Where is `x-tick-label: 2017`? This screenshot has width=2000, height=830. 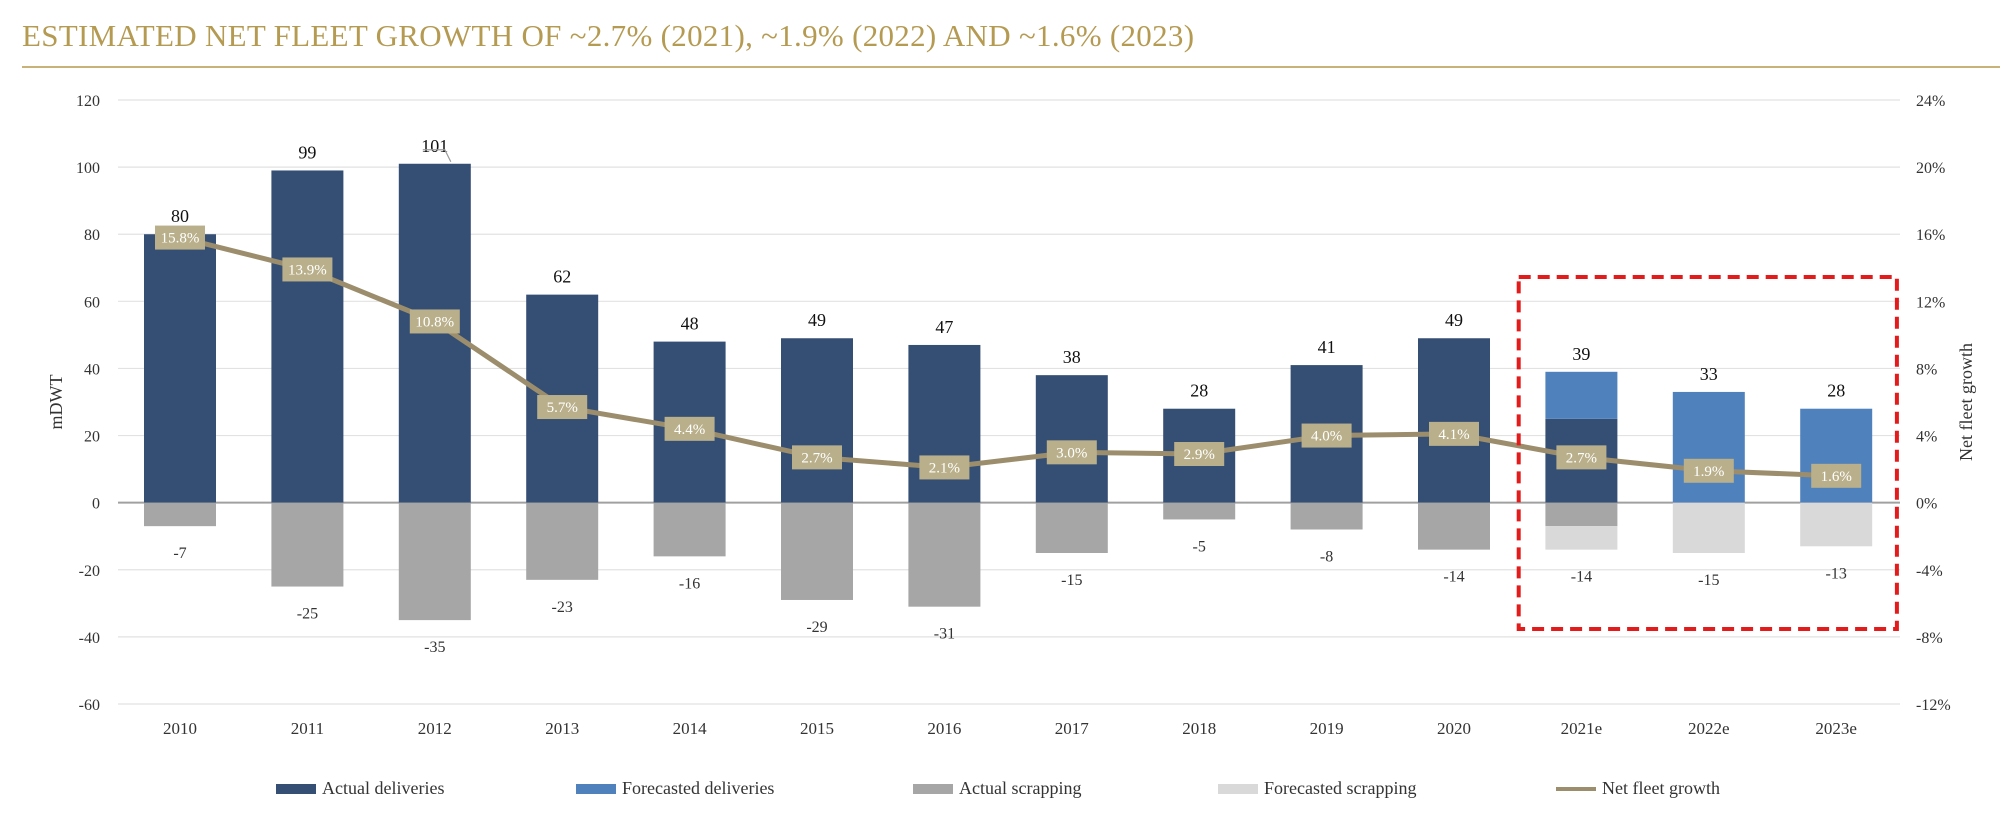
x-tick-label: 2017 is located at coordinates (1072, 728).